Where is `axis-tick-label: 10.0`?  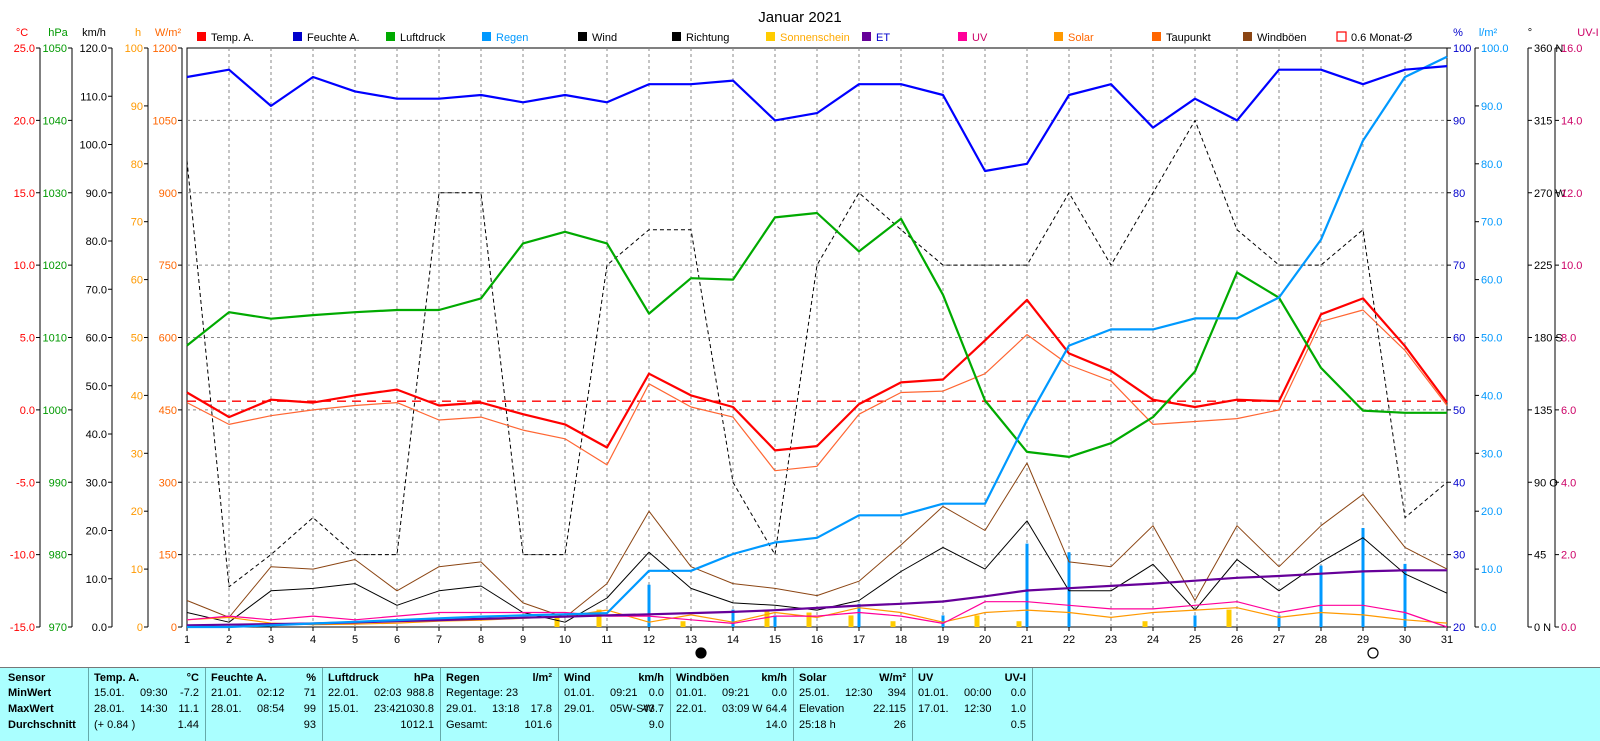 axis-tick-label: 10.0 is located at coordinates (1491, 570).